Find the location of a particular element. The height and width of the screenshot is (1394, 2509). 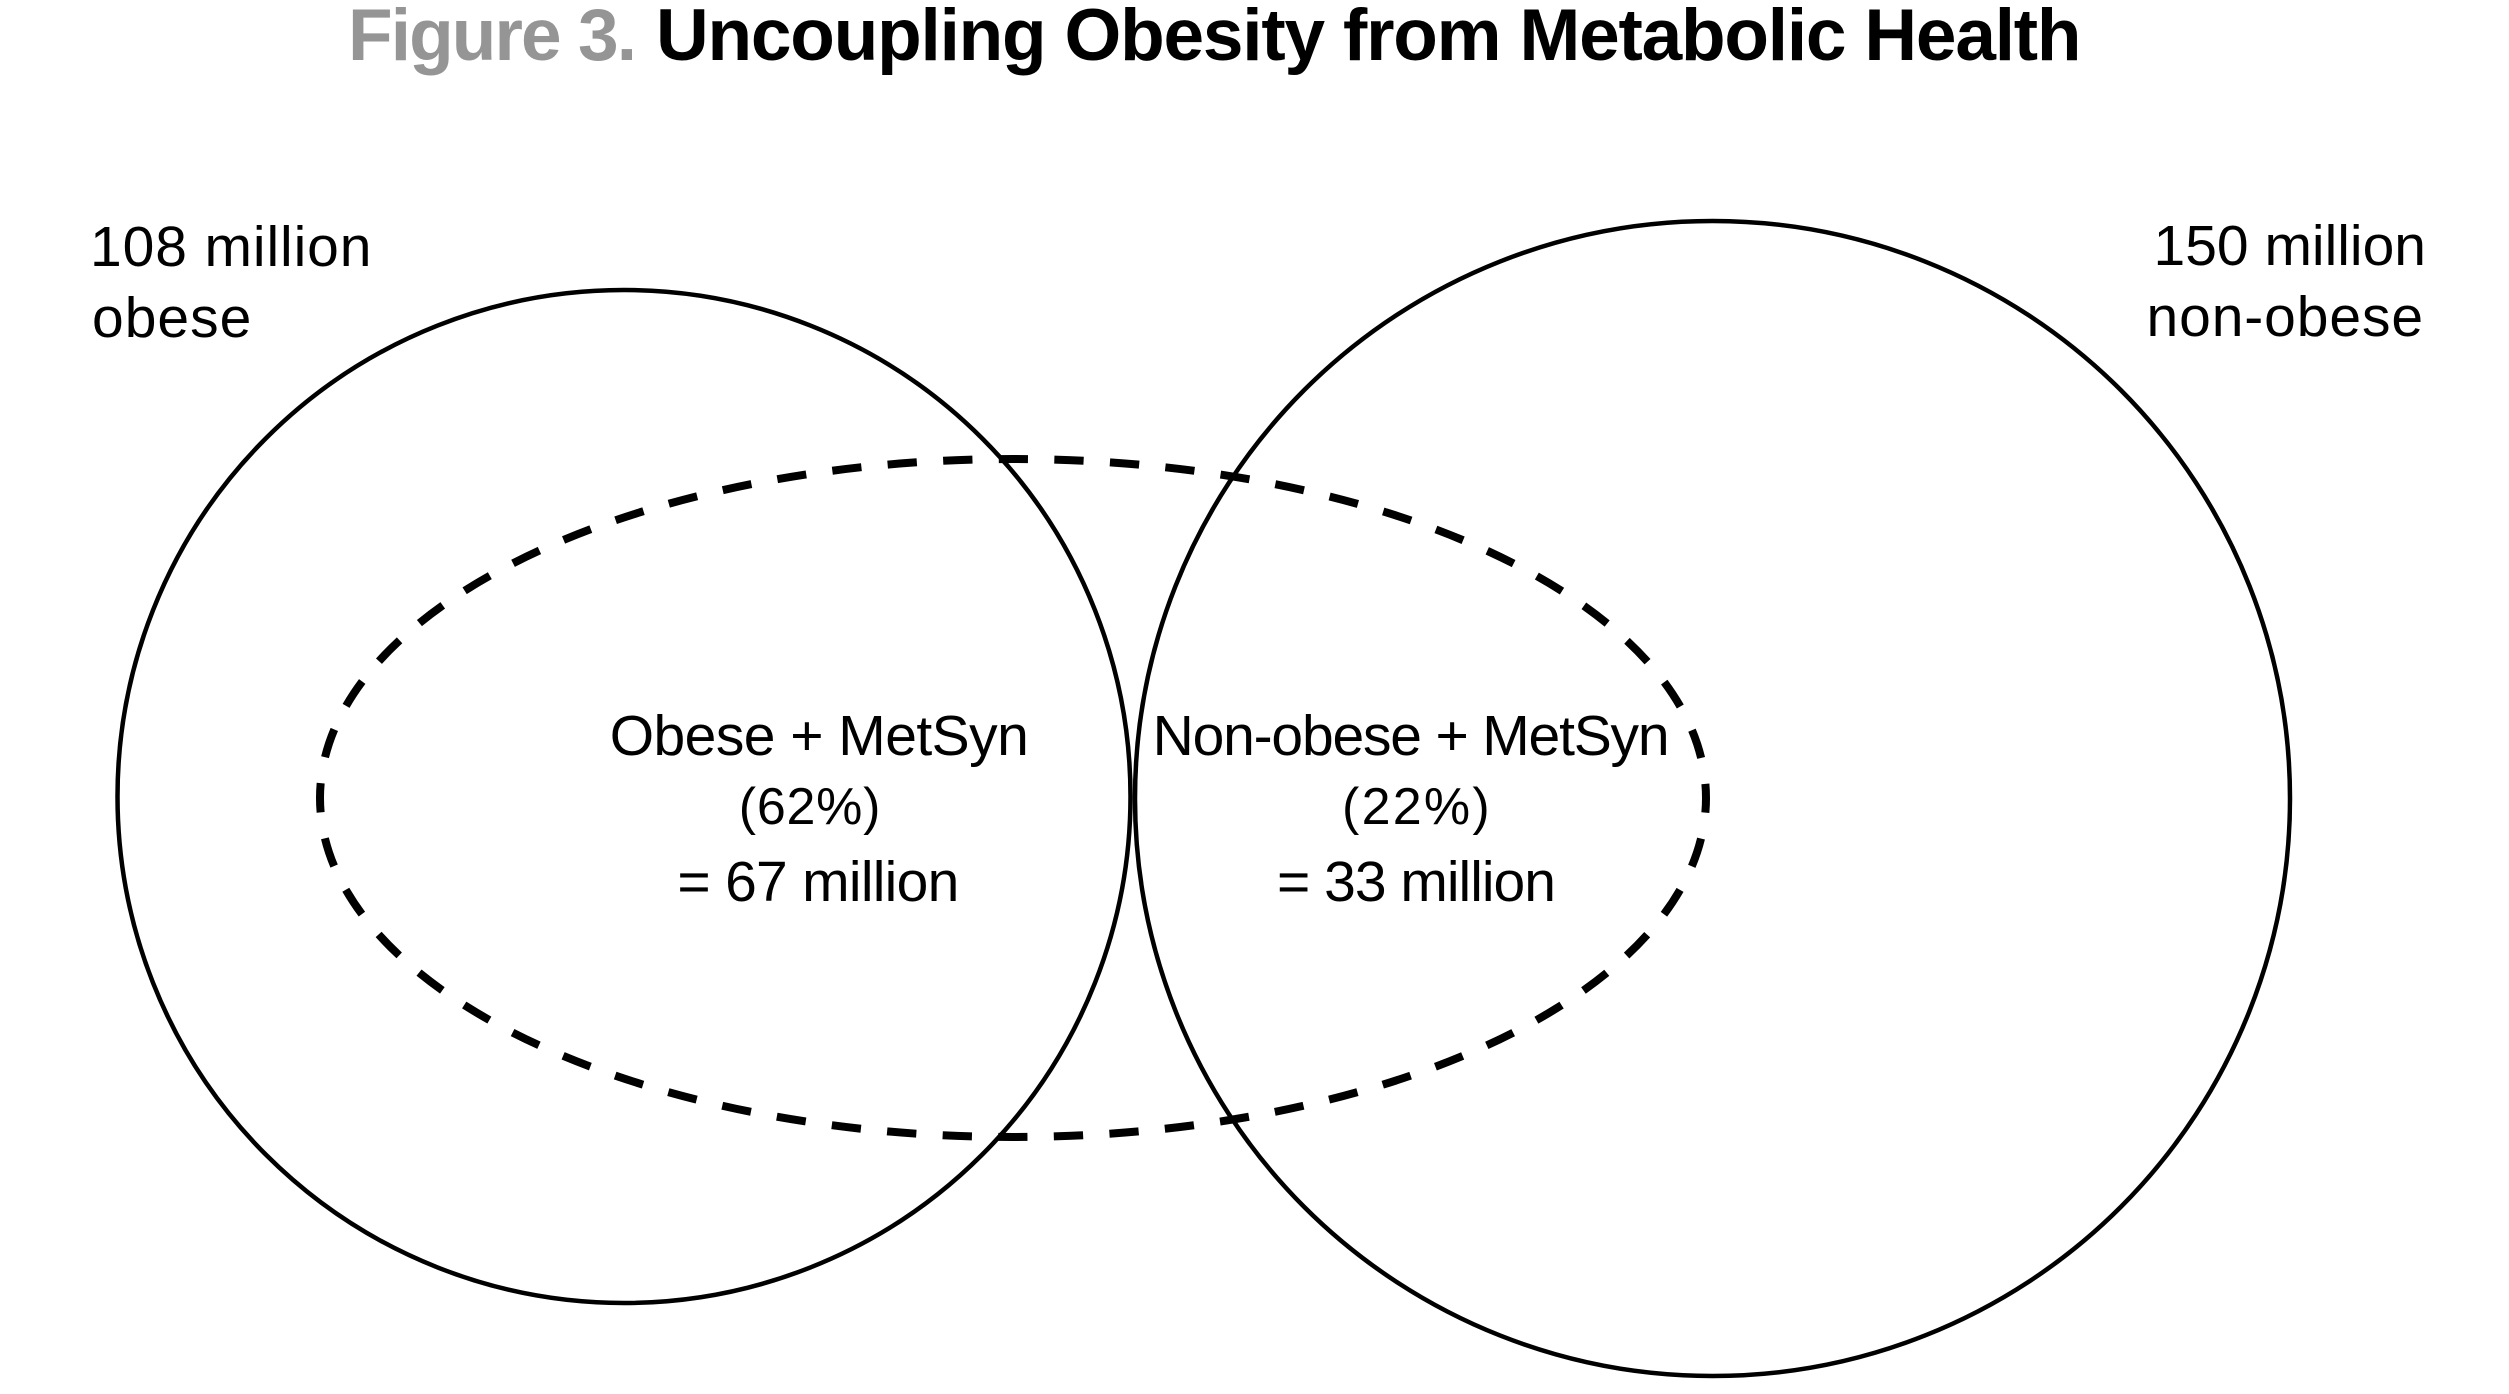

svg-text: Figure 3. is located at coordinates (491, 38).